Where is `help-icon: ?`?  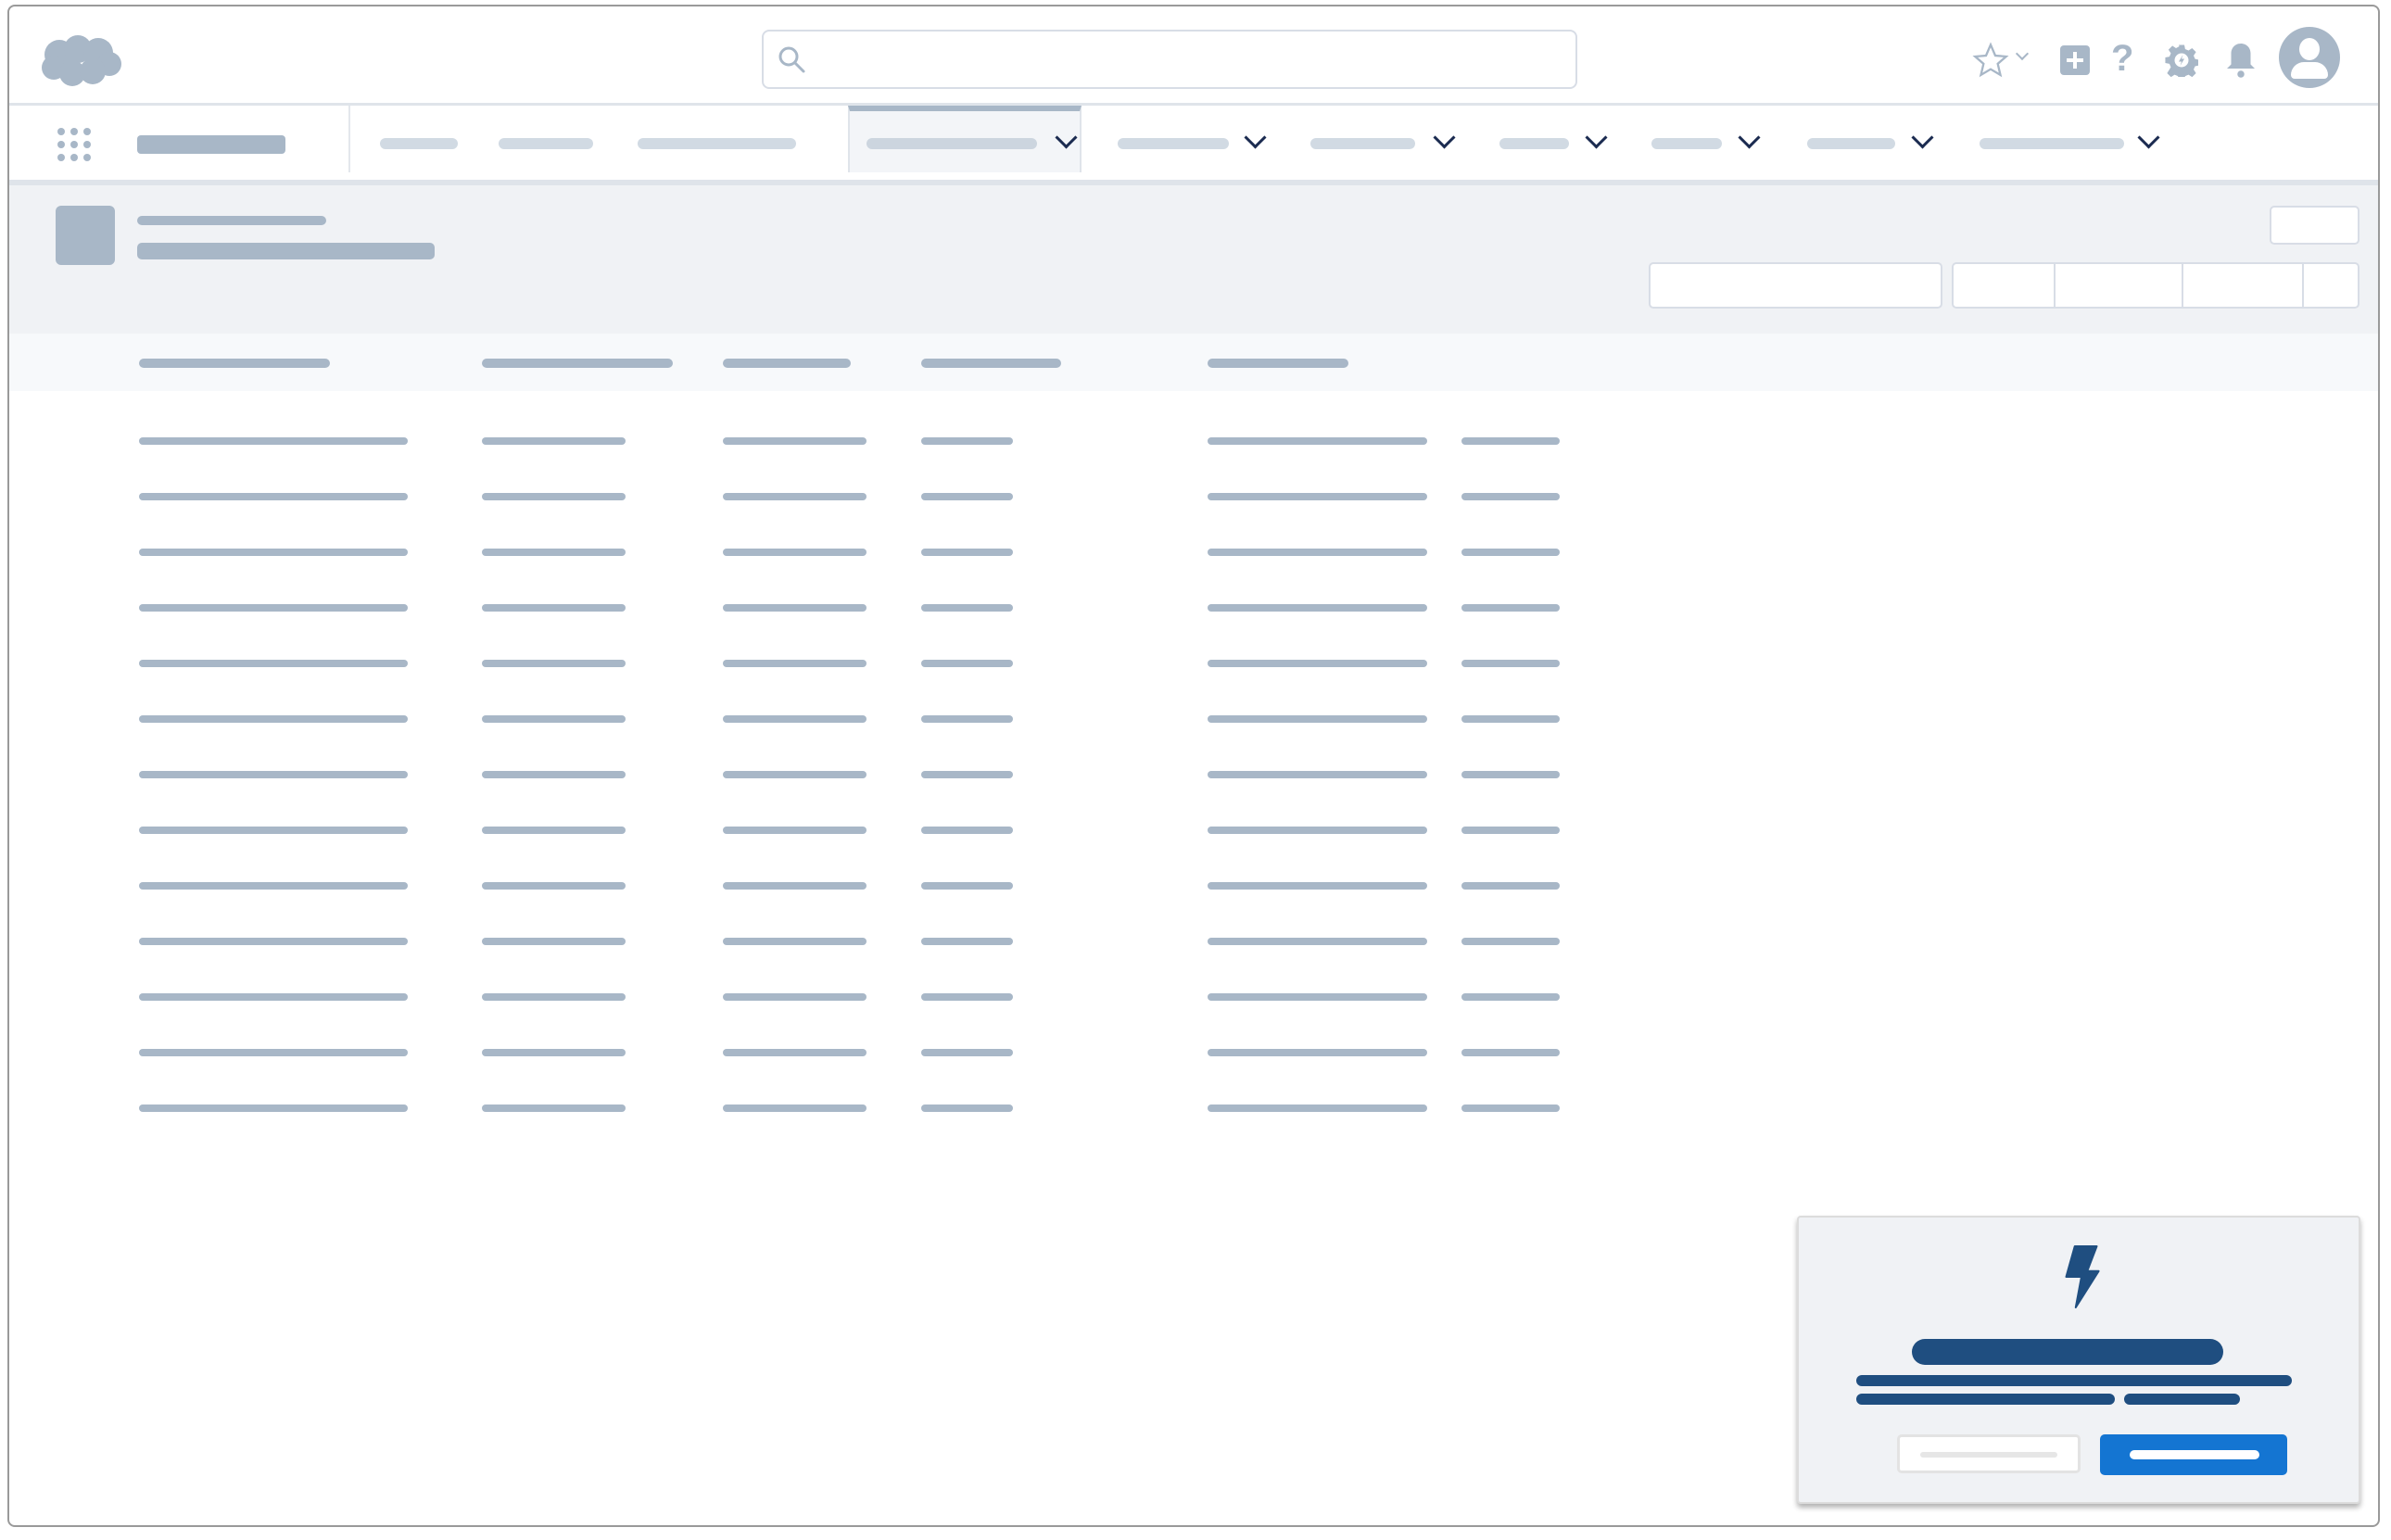
help-icon: ? is located at coordinates (2123, 59).